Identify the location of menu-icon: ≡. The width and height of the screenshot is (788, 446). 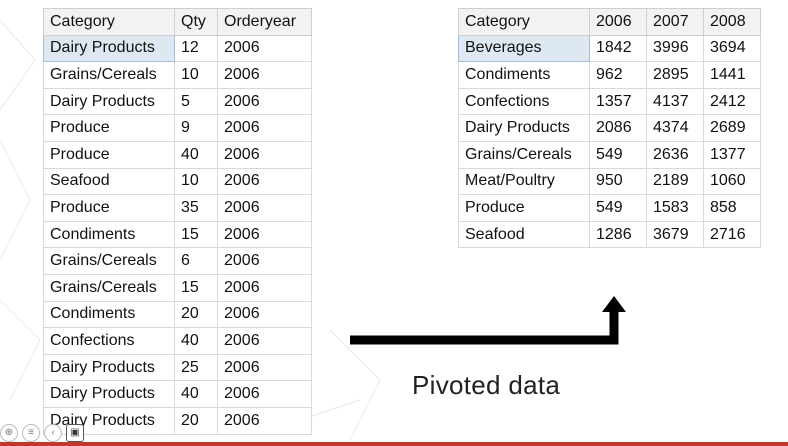
(31, 433).